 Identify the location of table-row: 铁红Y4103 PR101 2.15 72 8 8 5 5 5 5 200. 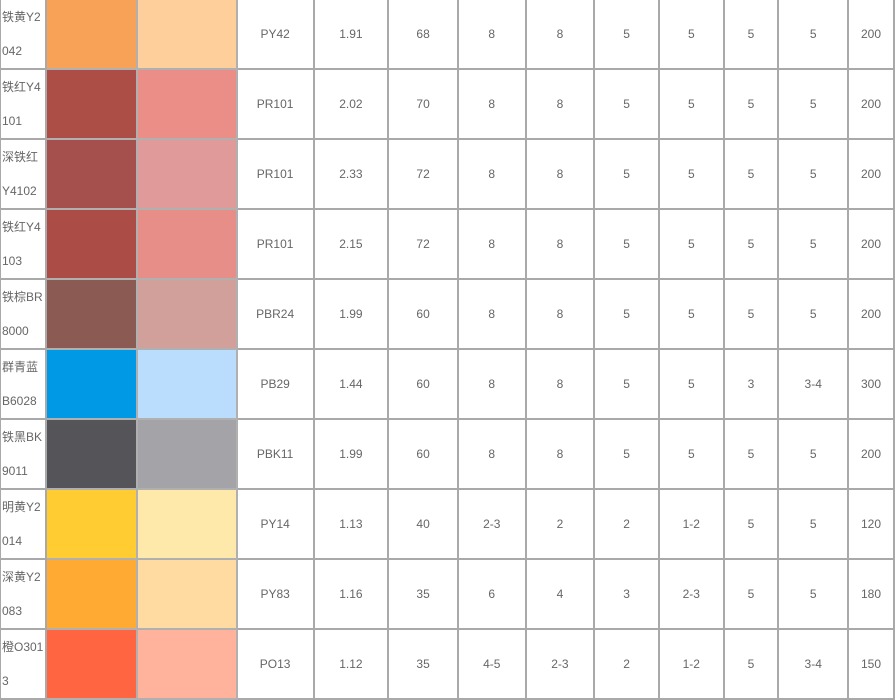
(447, 244).